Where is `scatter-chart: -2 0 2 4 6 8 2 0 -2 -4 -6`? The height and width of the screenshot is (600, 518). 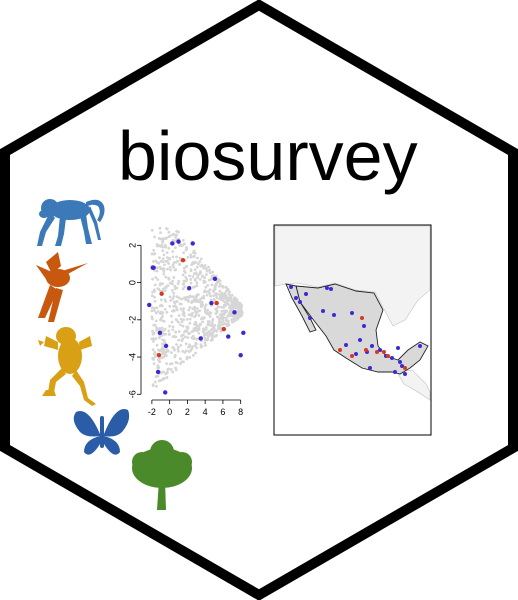
scatter-chart: -2 0 2 4 6 8 2 0 -2 -4 -6 is located at coordinates (186, 321).